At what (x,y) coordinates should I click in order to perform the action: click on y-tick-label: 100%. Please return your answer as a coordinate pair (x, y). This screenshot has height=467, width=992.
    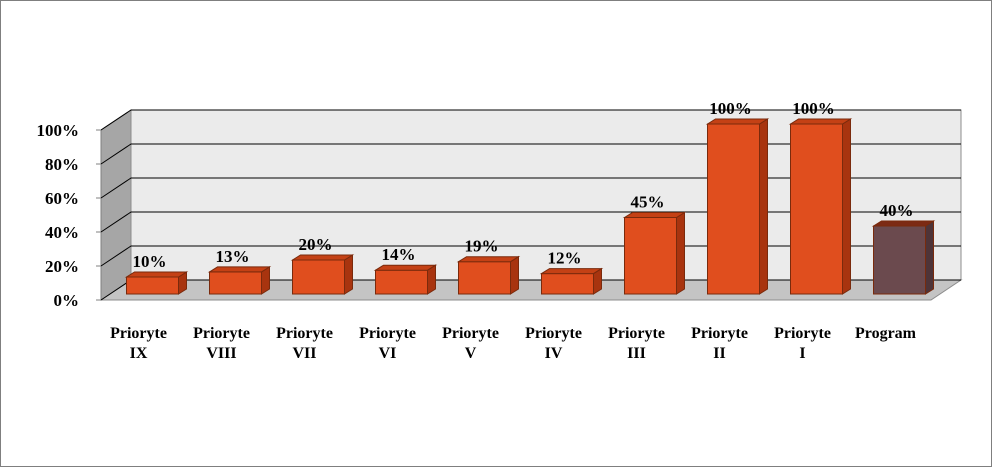
    Looking at the image, I should click on (58, 130).